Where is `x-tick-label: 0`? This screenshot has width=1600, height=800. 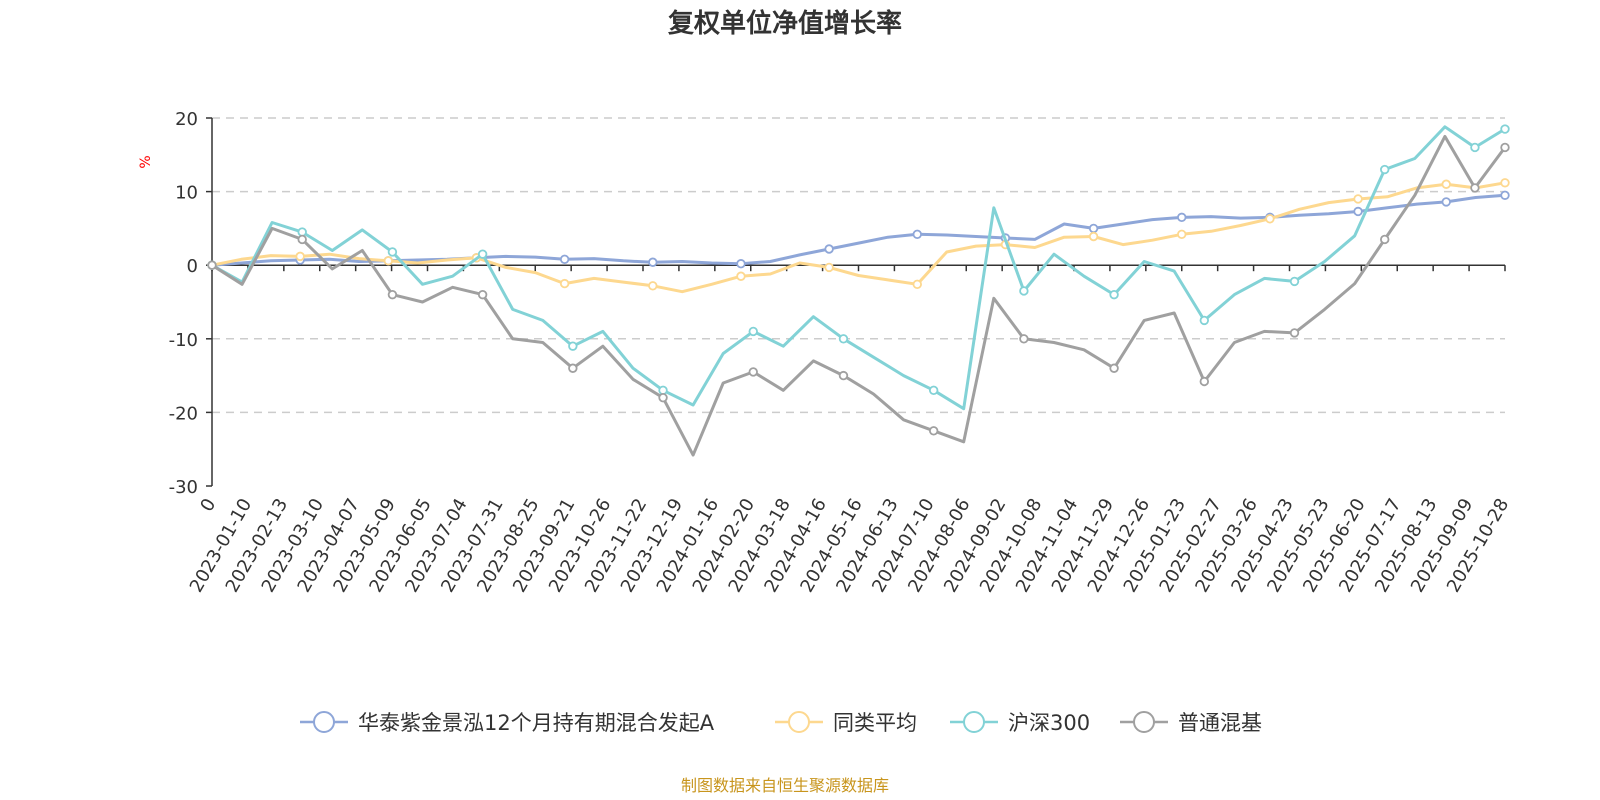
x-tick-label: 0 is located at coordinates (208, 505).